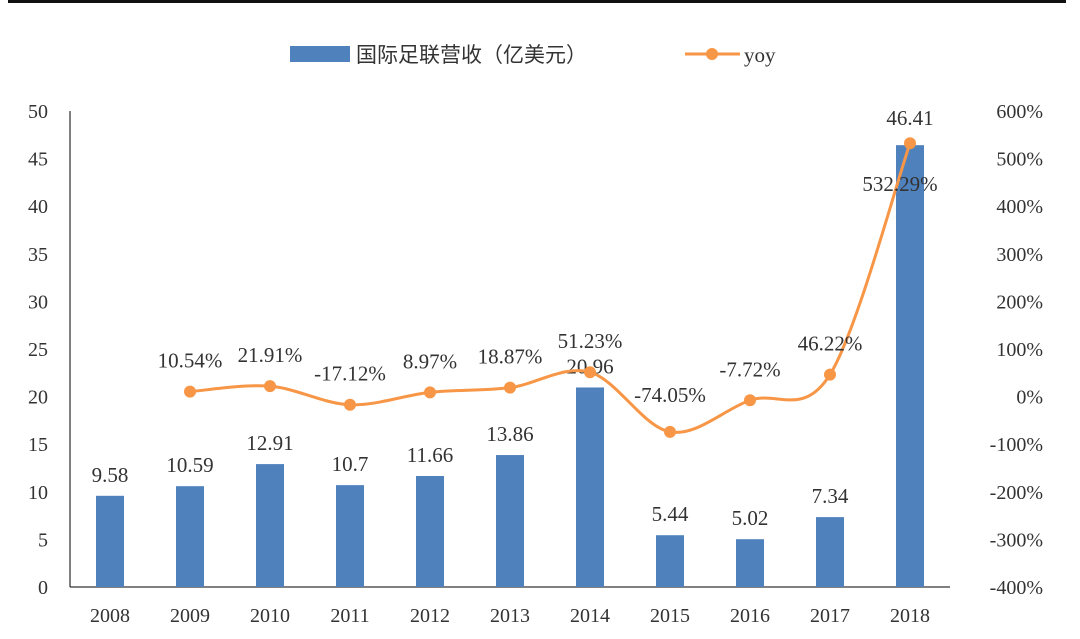 The height and width of the screenshot is (639, 1080). What do you see at coordinates (190, 616) in the screenshot?
I see `x-tick-label: 2009` at bounding box center [190, 616].